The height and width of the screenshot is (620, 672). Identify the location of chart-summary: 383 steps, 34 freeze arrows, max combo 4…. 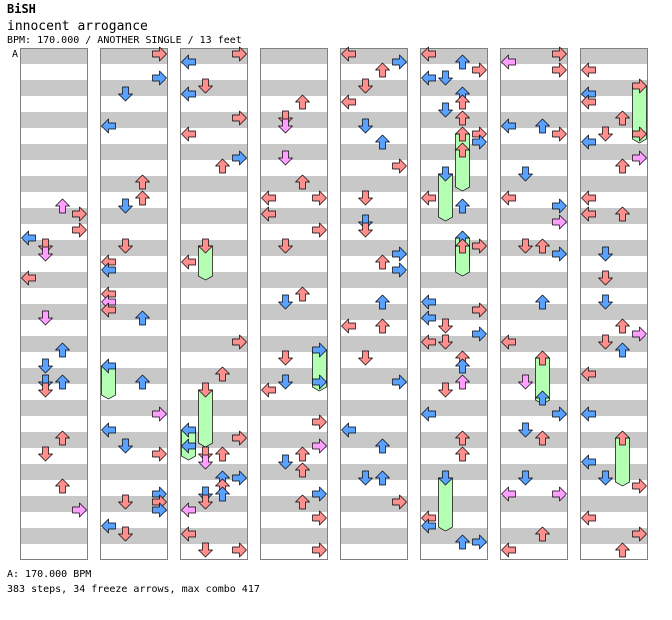
(133, 589).